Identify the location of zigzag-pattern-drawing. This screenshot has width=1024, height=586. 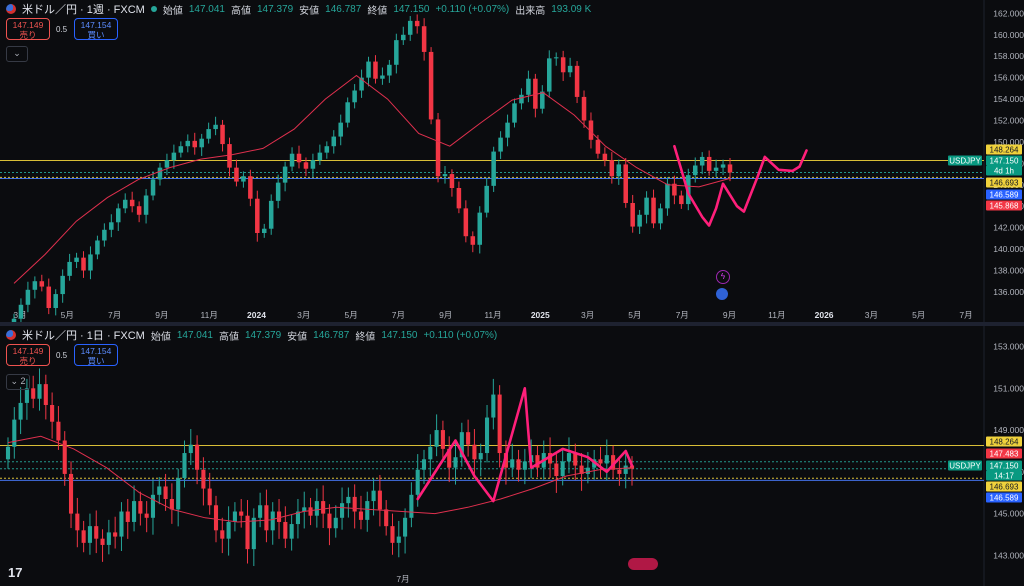
(525, 445).